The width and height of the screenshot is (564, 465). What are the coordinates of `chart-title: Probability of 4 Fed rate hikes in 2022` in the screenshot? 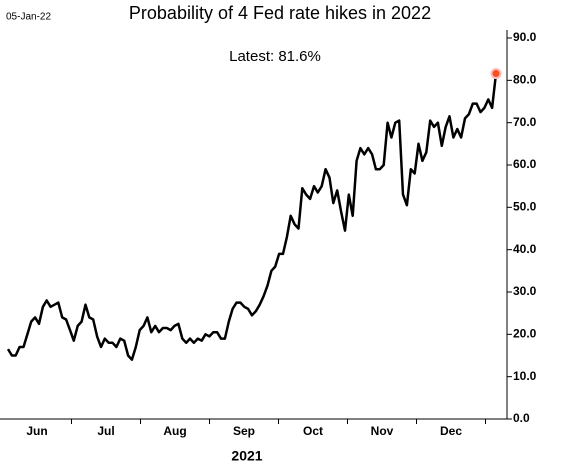 It's located at (280, 13).